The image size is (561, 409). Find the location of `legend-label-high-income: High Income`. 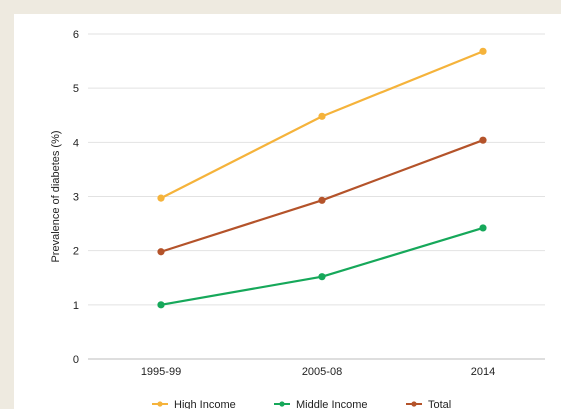

legend-label-high-income: High Income is located at coordinates (205, 404).